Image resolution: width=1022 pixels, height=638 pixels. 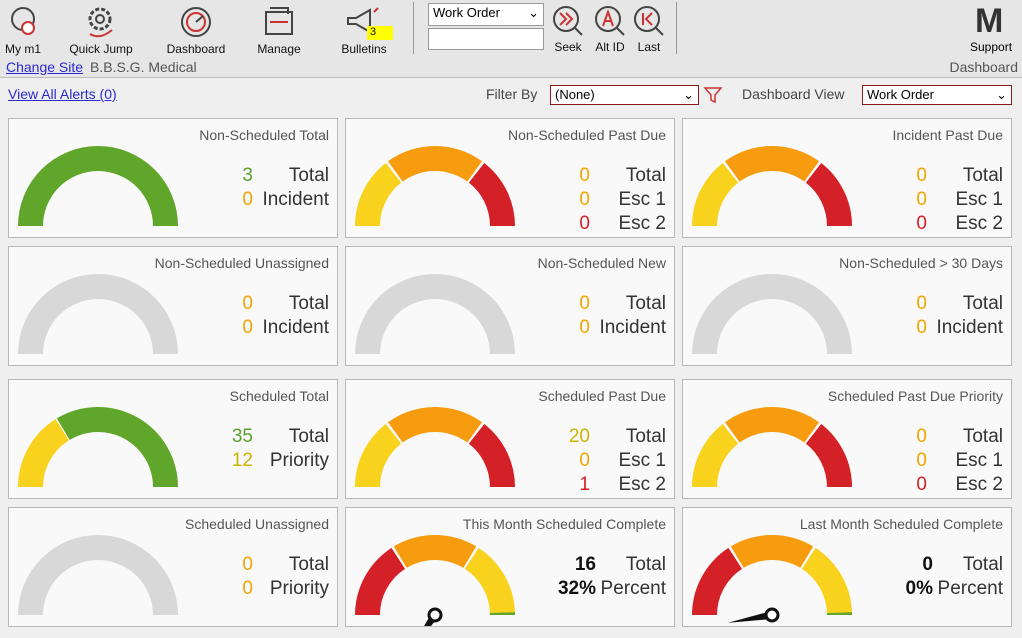 I want to click on filter-select: (None) ⌄, so click(x=624, y=95).